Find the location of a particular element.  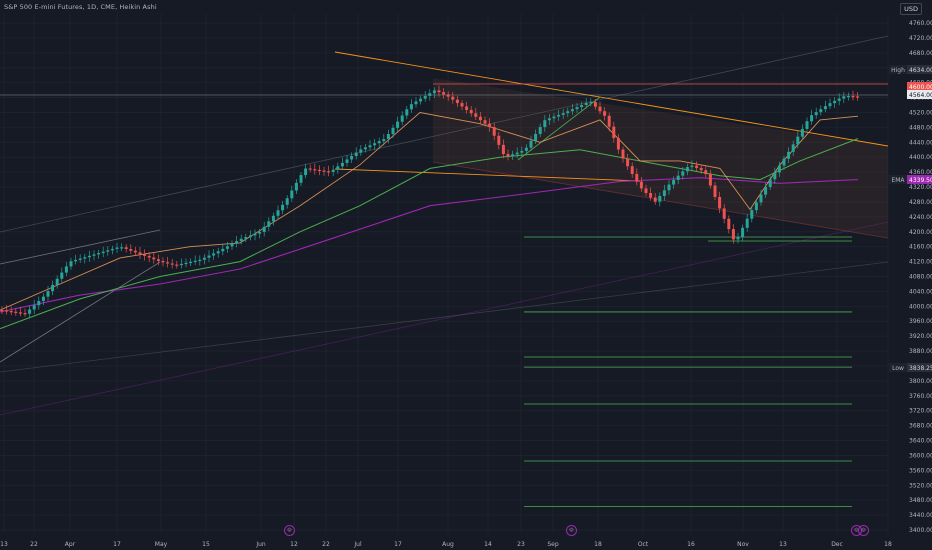

price-tick-label: 4680.00 is located at coordinates (920, 53).